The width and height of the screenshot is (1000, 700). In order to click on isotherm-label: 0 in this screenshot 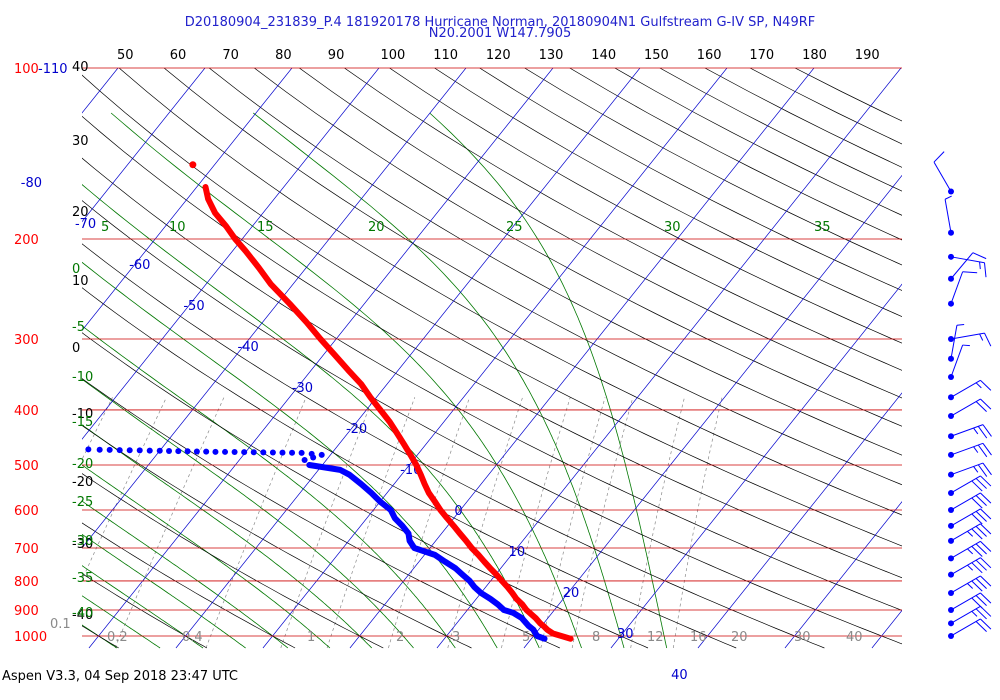, I will do `click(458, 511)`.